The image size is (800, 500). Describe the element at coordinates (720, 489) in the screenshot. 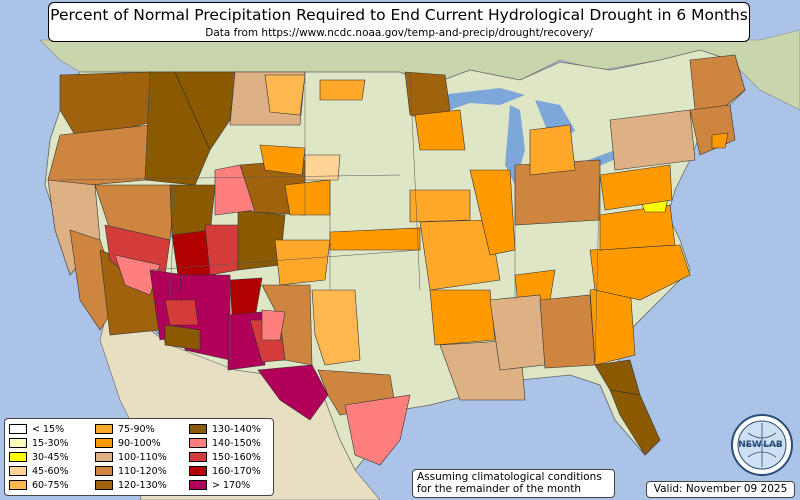

I see `valid-date: Valid: November 09 2025` at that location.